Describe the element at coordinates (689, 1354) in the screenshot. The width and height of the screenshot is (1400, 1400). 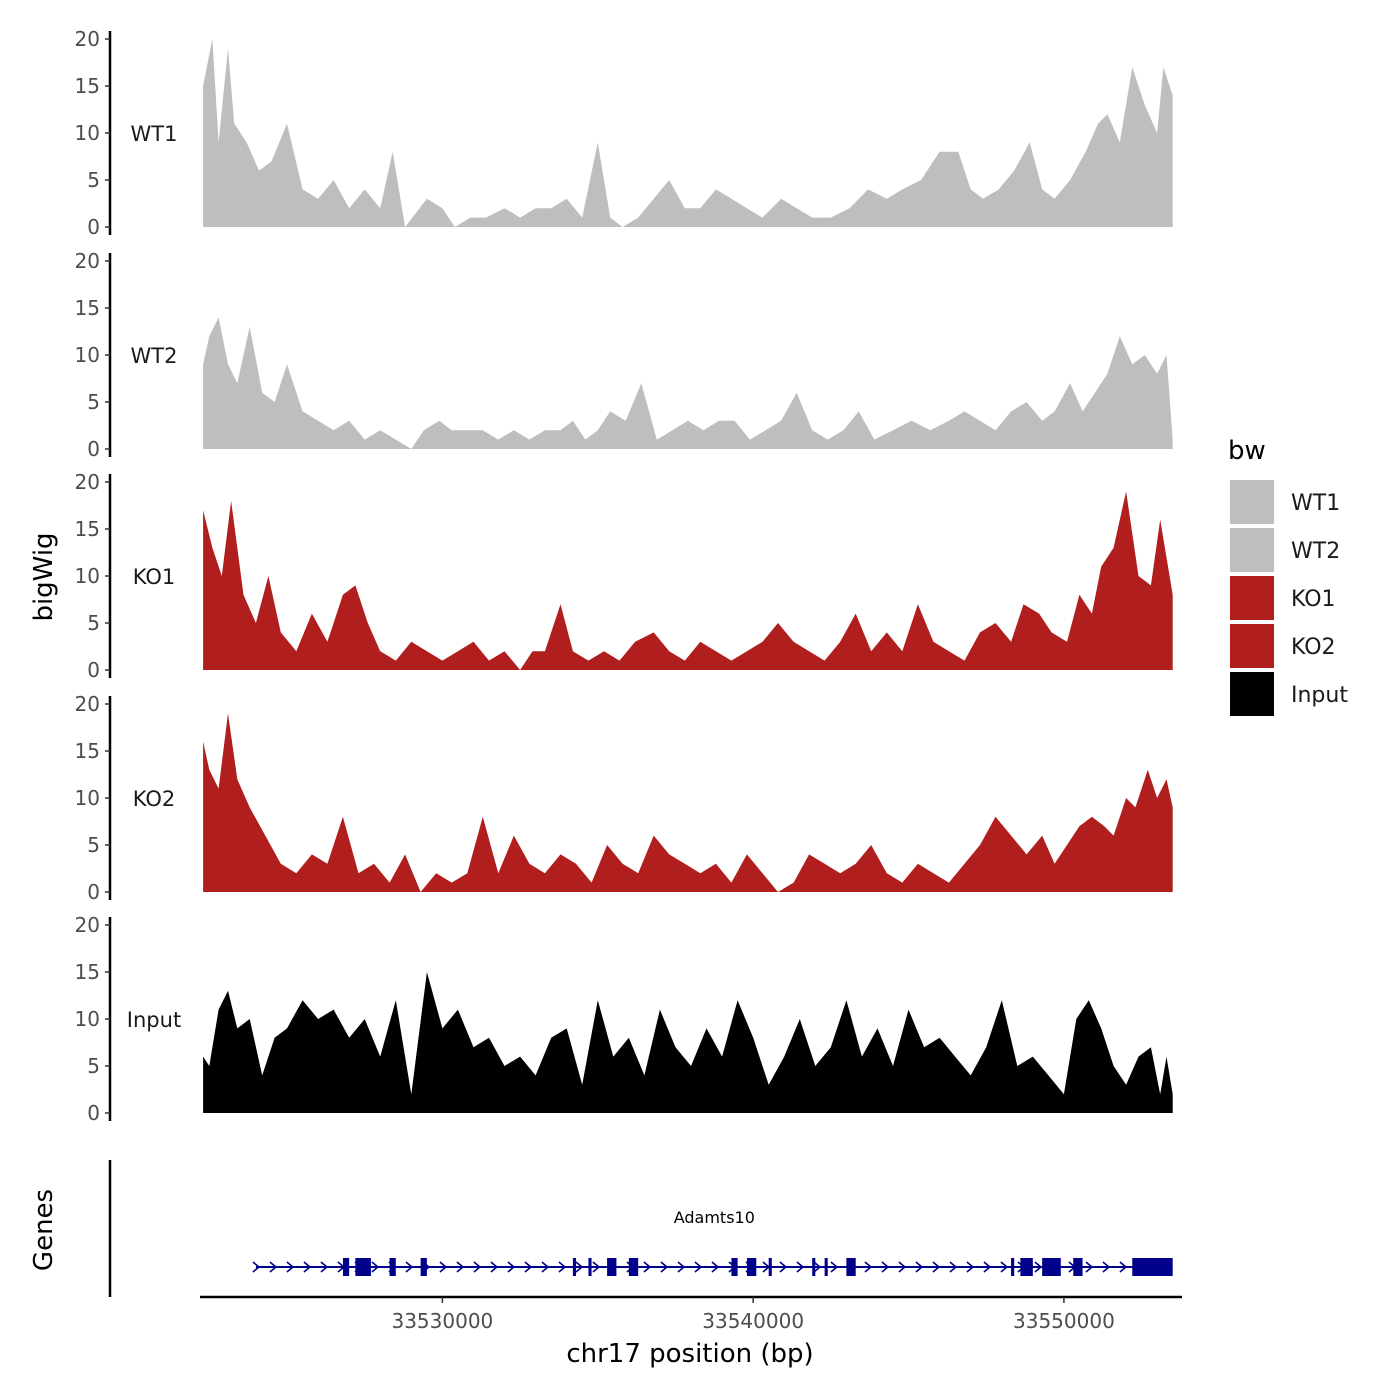
I see `x-axis-title: chr17 position (bp)` at that location.